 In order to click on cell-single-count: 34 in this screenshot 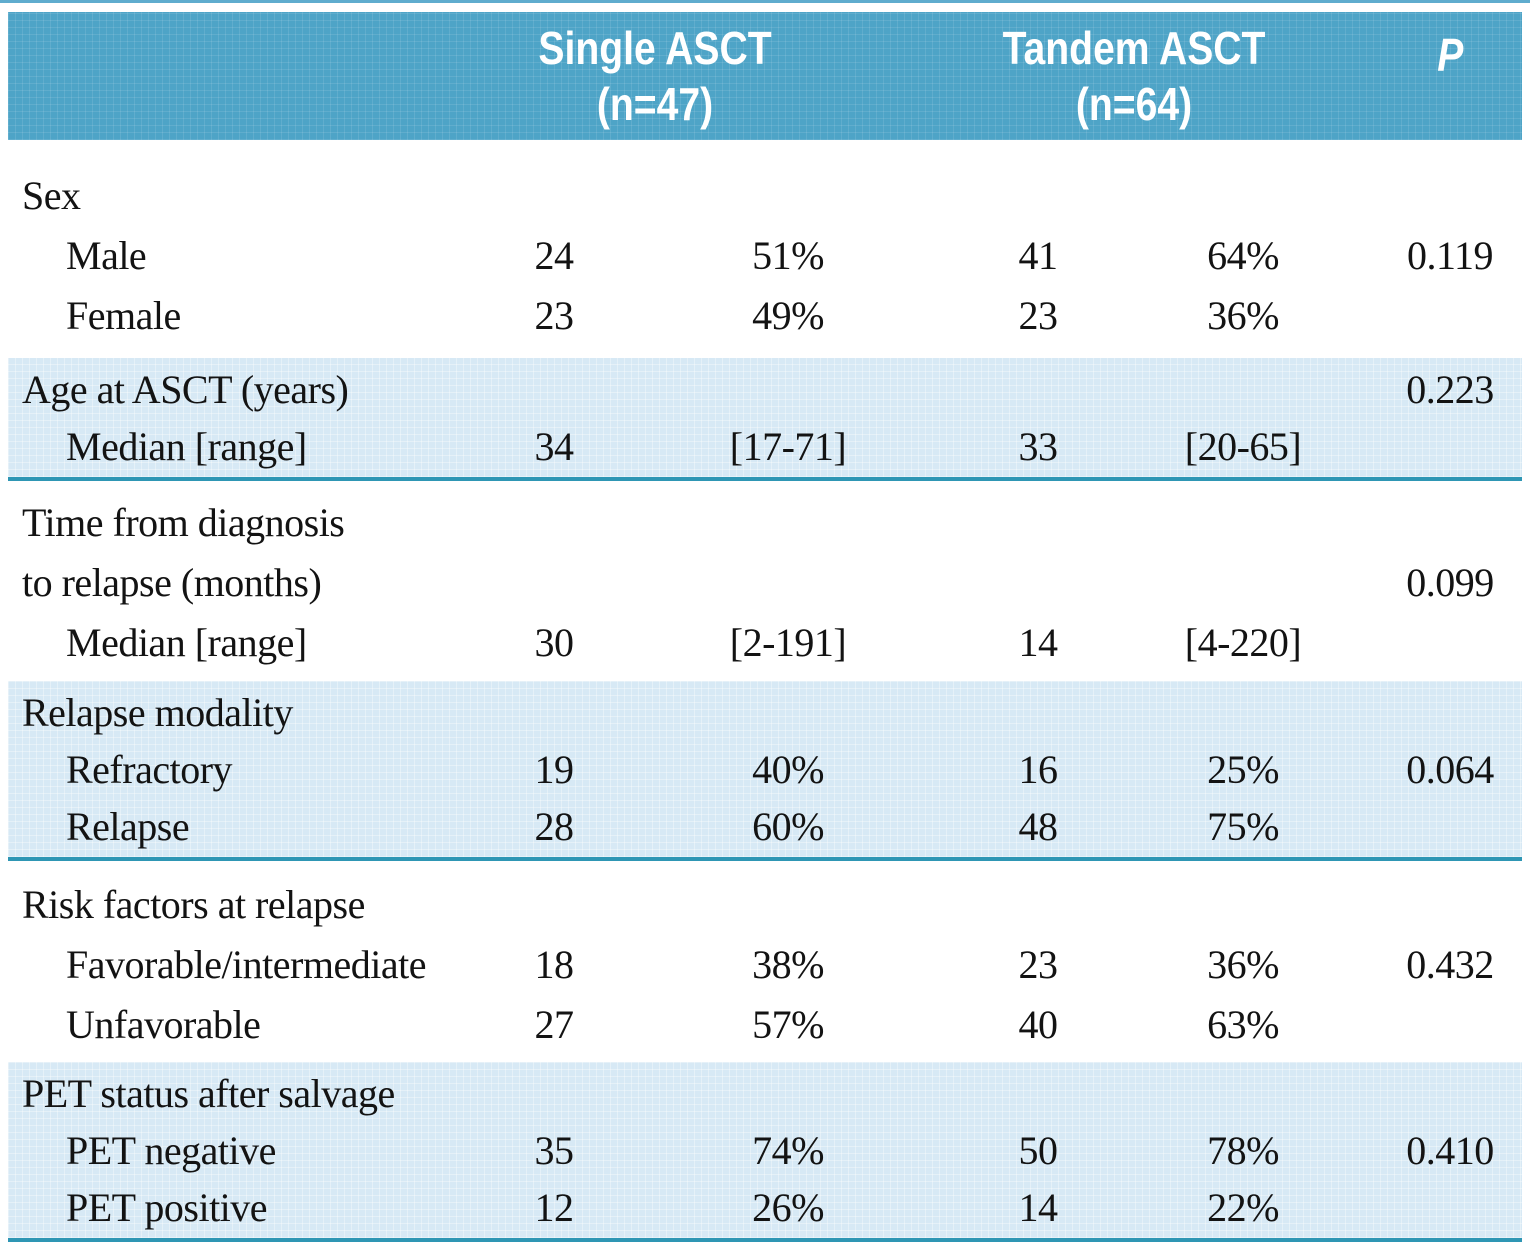, I will do `click(554, 446)`.